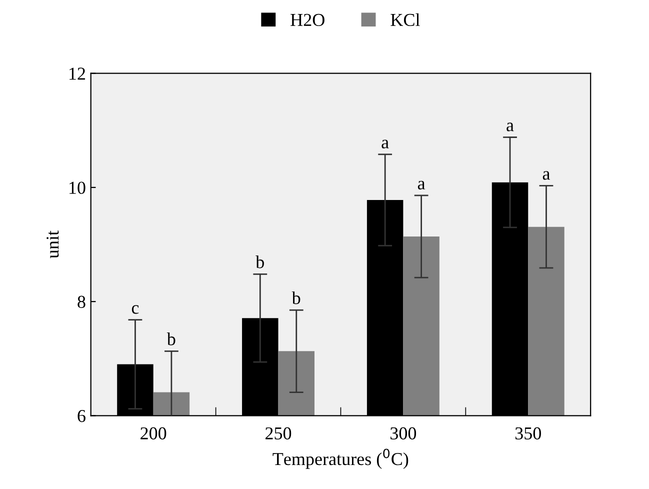 The image size is (649, 489). I want to click on x-axis-title: Temperatures ($^{0}$C), so click(340, 458).